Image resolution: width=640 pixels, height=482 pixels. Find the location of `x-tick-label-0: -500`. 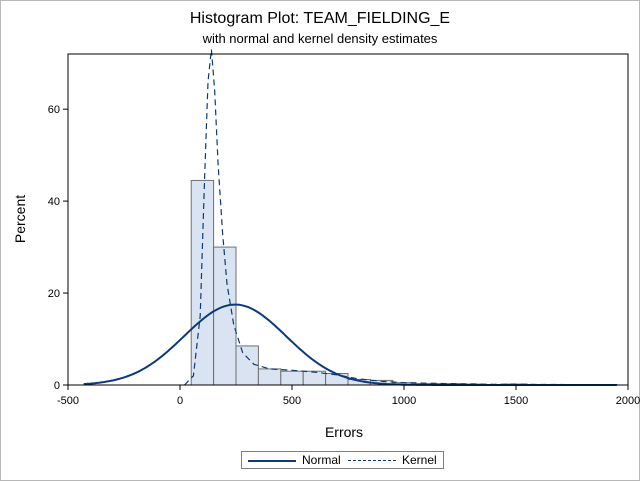

x-tick-label-0: -500 is located at coordinates (68, 401).